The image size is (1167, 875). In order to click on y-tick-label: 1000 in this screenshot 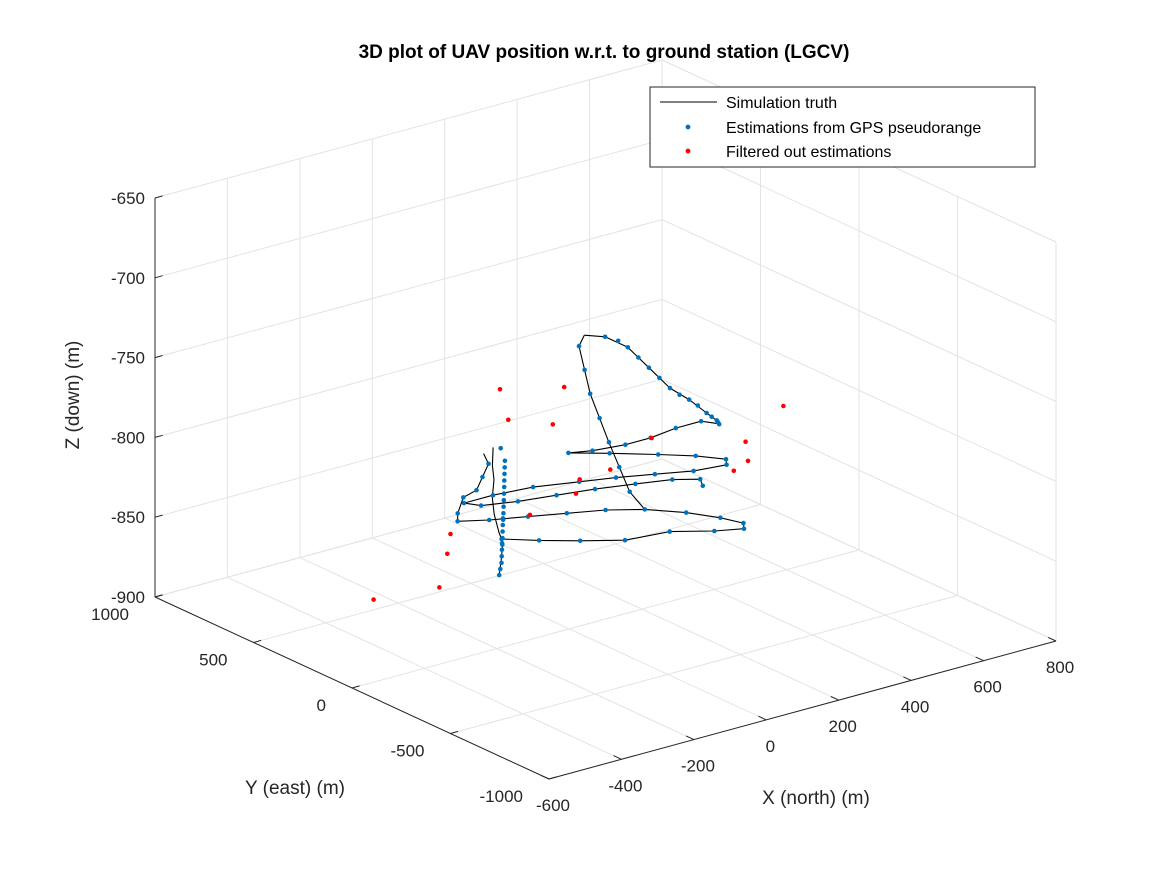, I will do `click(110, 614)`.